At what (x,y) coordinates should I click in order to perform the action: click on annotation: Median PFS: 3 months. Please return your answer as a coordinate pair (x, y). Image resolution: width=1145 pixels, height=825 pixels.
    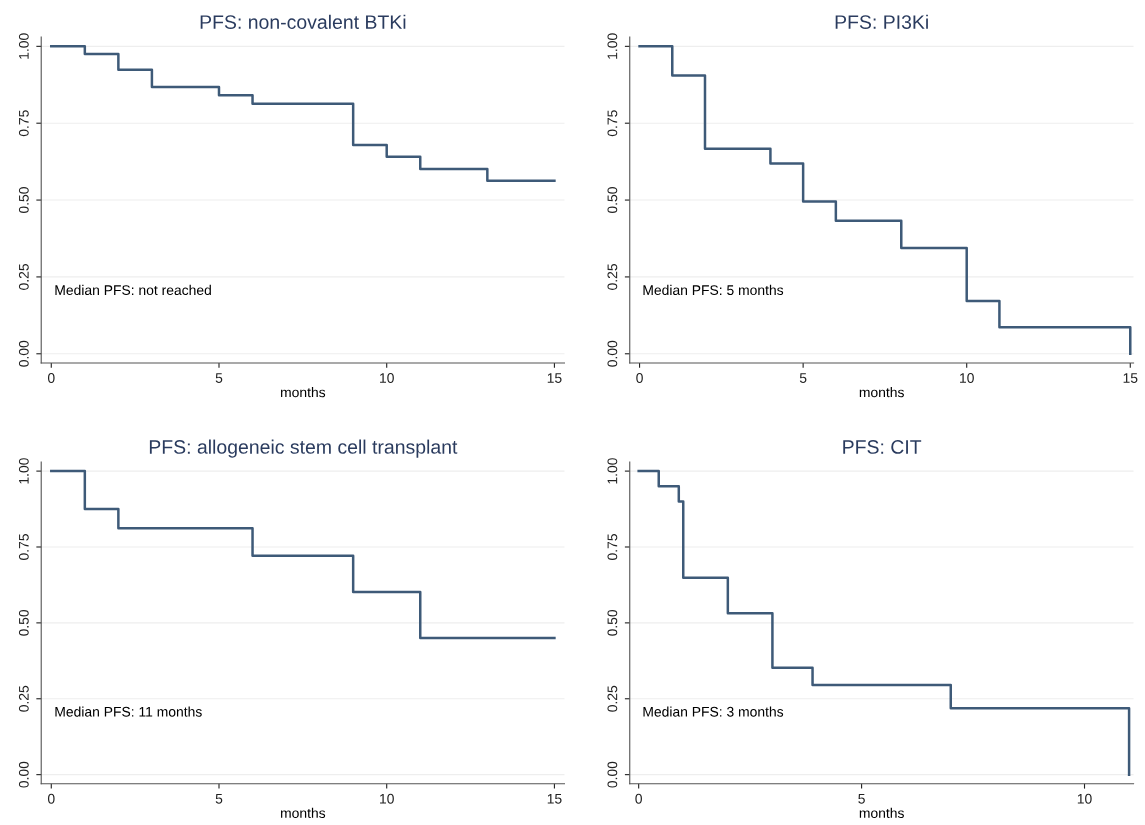
    Looking at the image, I should click on (713, 711).